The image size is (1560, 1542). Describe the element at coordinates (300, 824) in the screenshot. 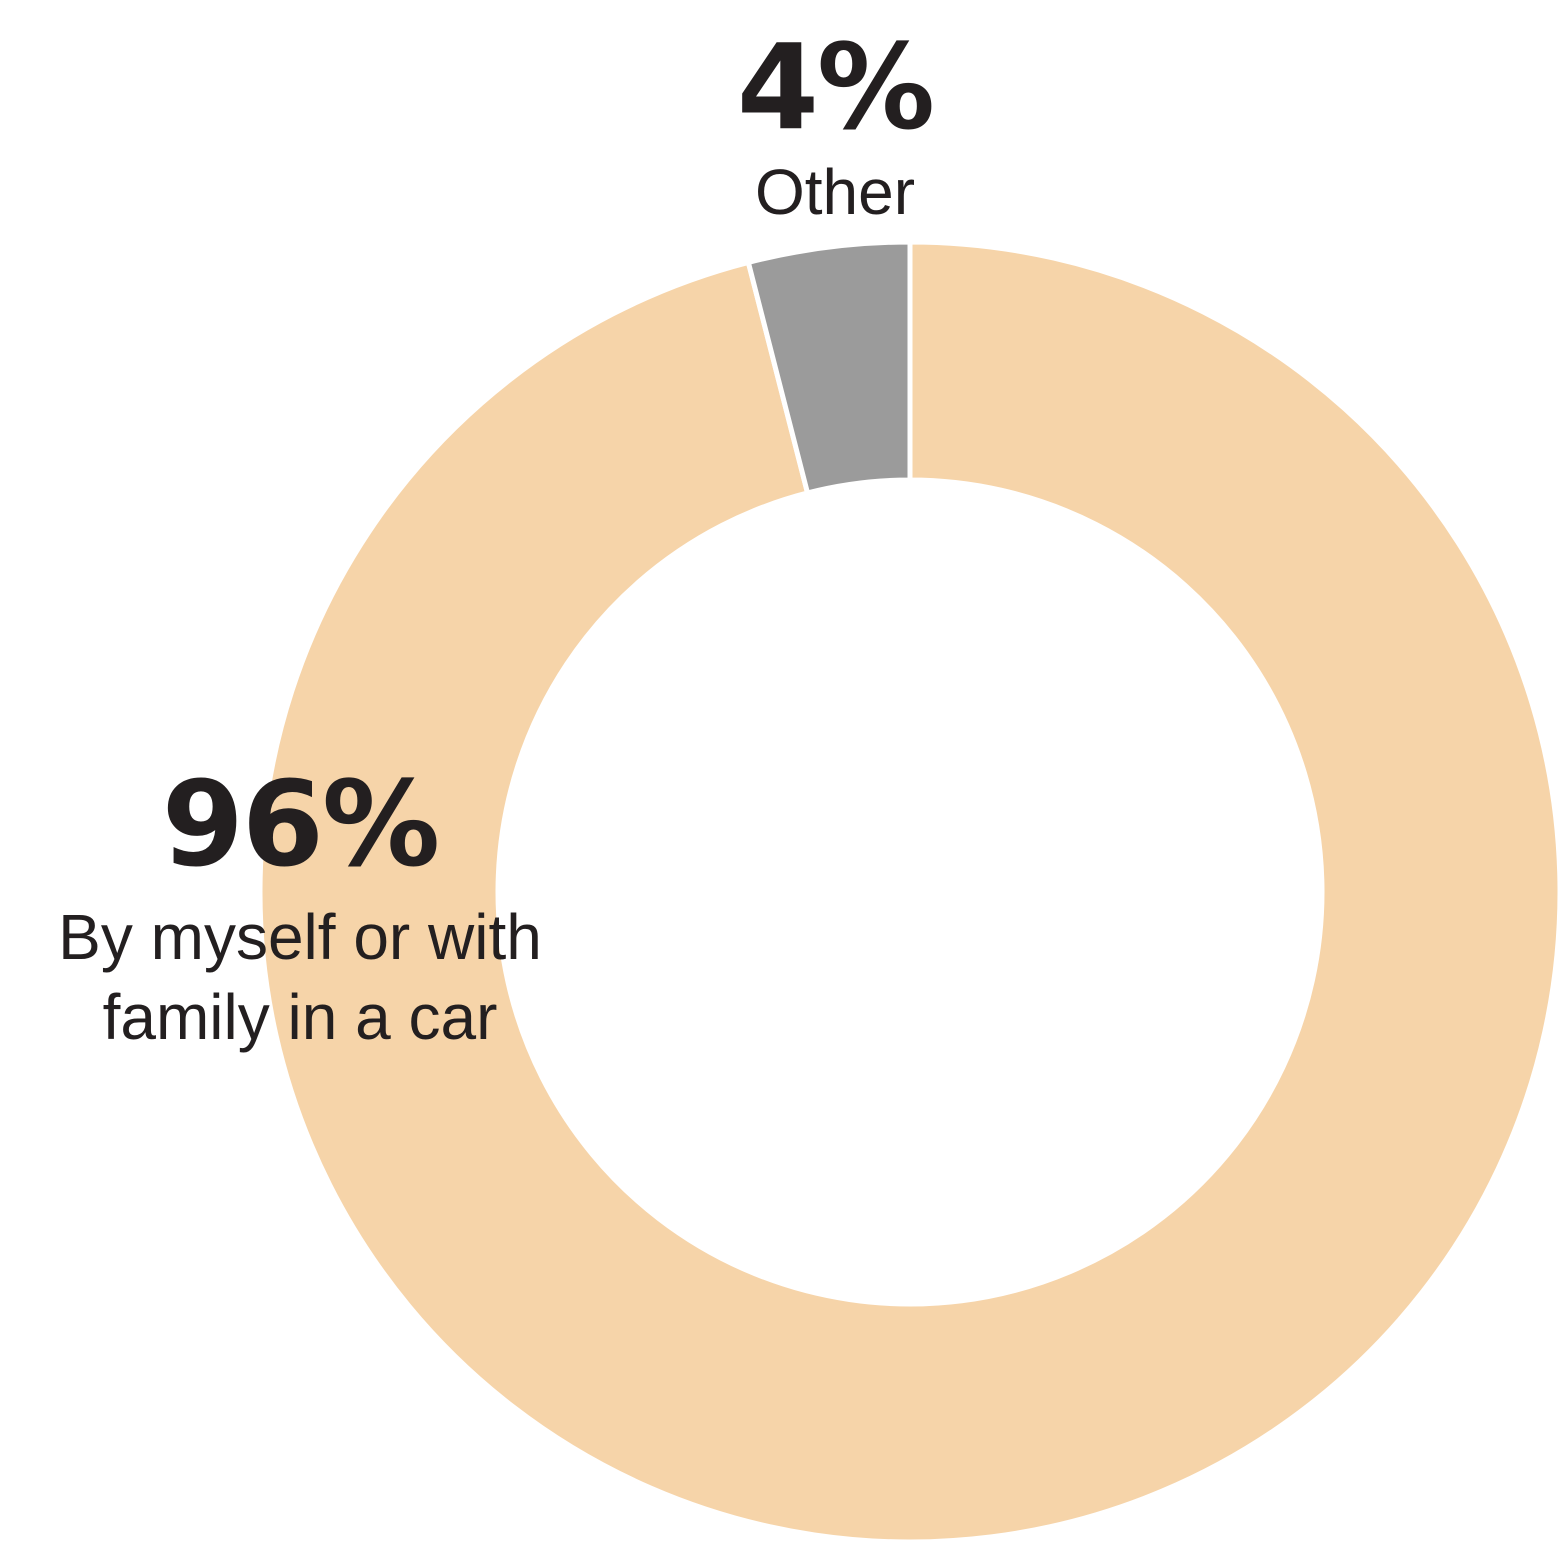

I see `slice-value-label-car: 96%` at that location.